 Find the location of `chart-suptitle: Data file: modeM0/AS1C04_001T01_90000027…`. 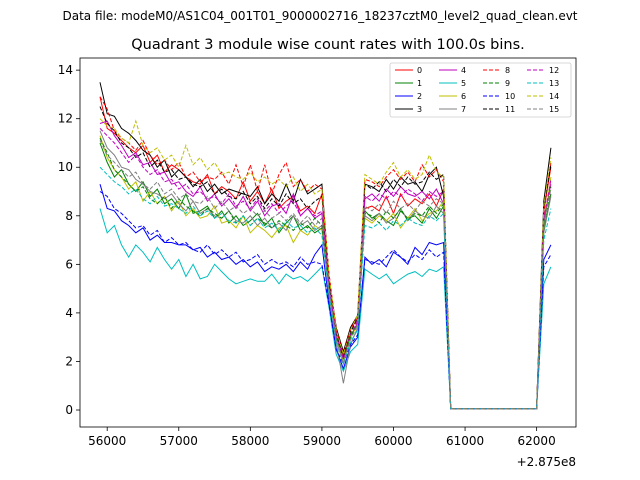

chart-suptitle: Data file: modeM0/AS1C04_001T01_90000027… is located at coordinates (319, 16).